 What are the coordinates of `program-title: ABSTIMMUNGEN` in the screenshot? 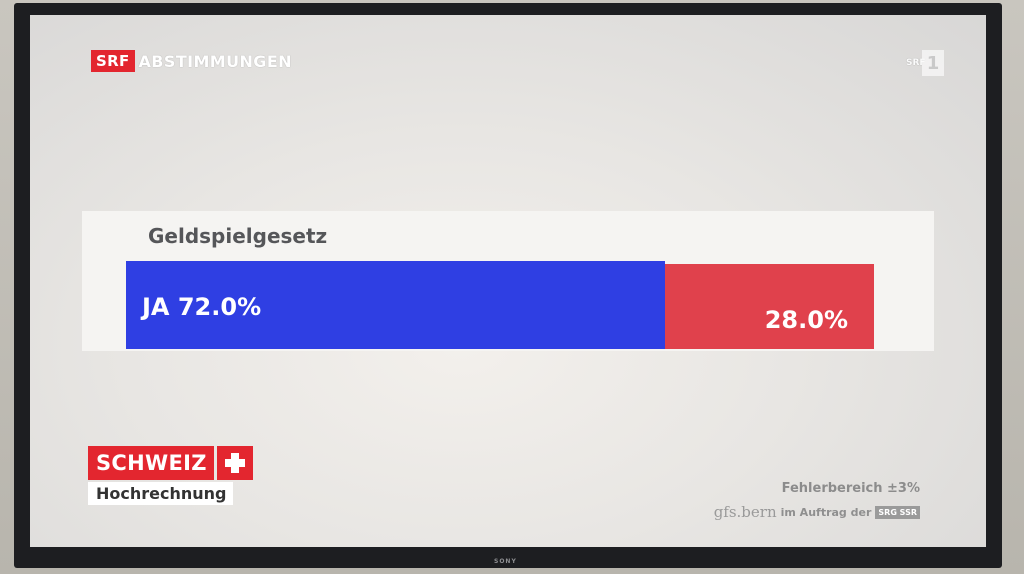 It's located at (215, 61).